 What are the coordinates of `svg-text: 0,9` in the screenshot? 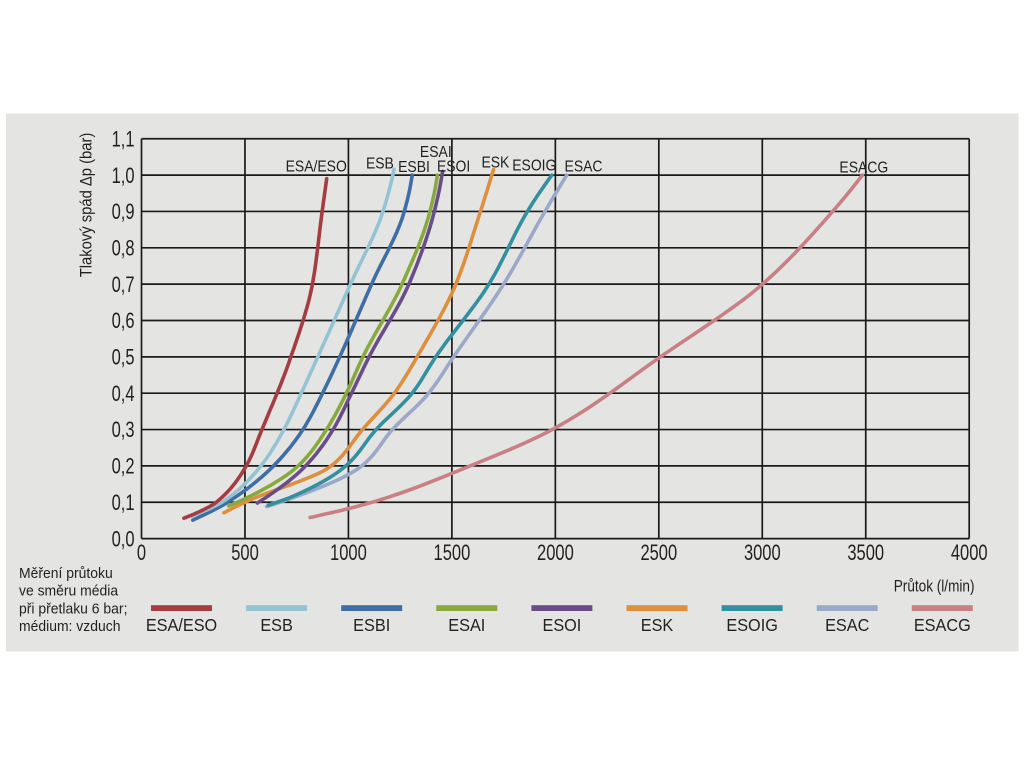 It's located at (123, 212).